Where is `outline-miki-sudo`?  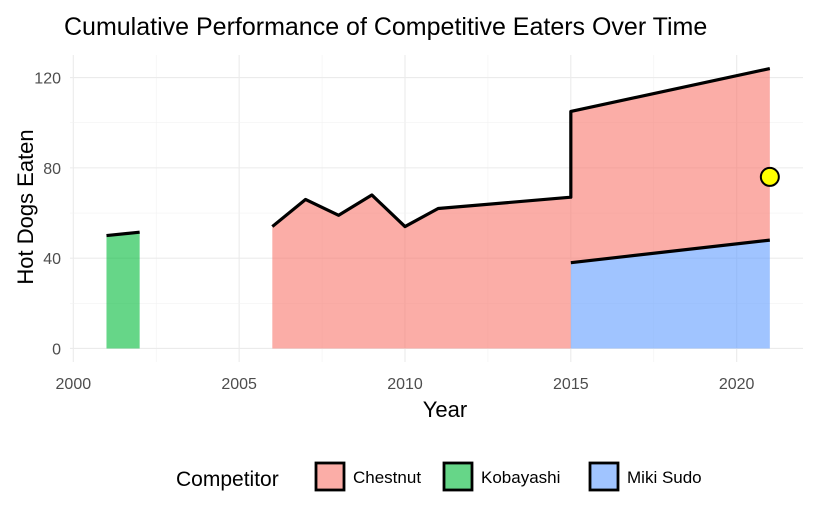
outline-miki-sudo is located at coordinates (670, 251).